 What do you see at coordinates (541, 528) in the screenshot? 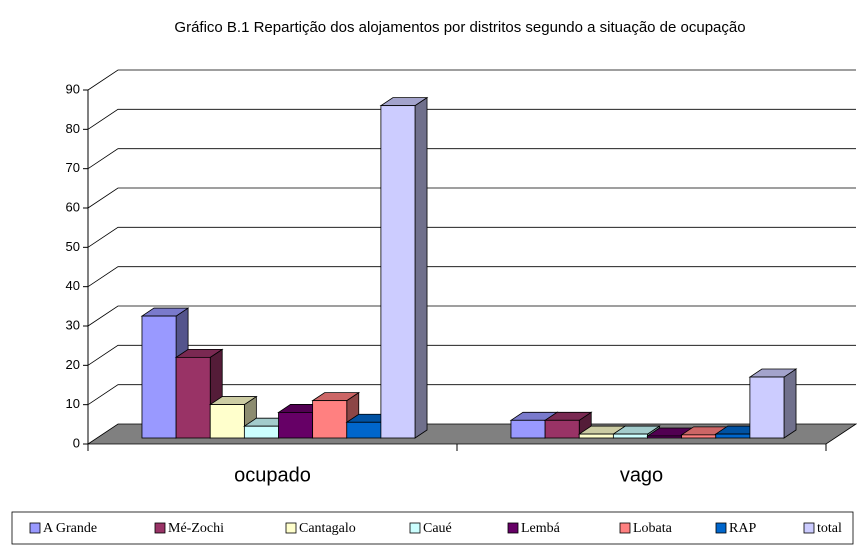
I see `legend-label: Lembá` at bounding box center [541, 528].